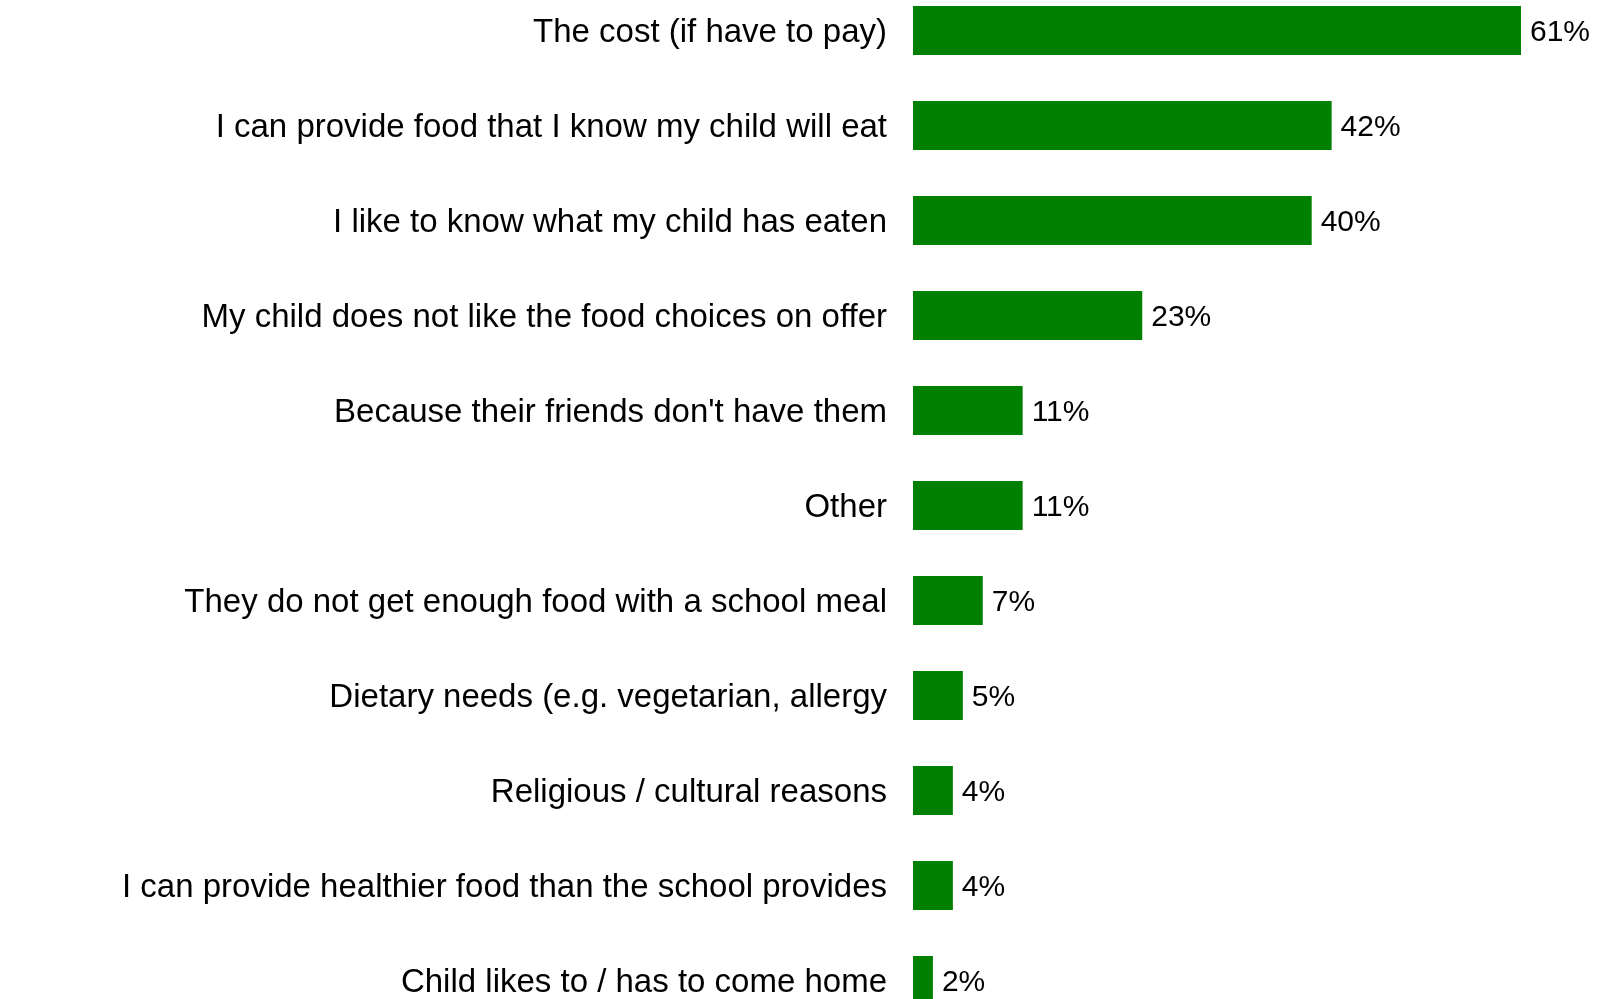  What do you see at coordinates (1370, 125) in the screenshot?
I see `data-label: 42%` at bounding box center [1370, 125].